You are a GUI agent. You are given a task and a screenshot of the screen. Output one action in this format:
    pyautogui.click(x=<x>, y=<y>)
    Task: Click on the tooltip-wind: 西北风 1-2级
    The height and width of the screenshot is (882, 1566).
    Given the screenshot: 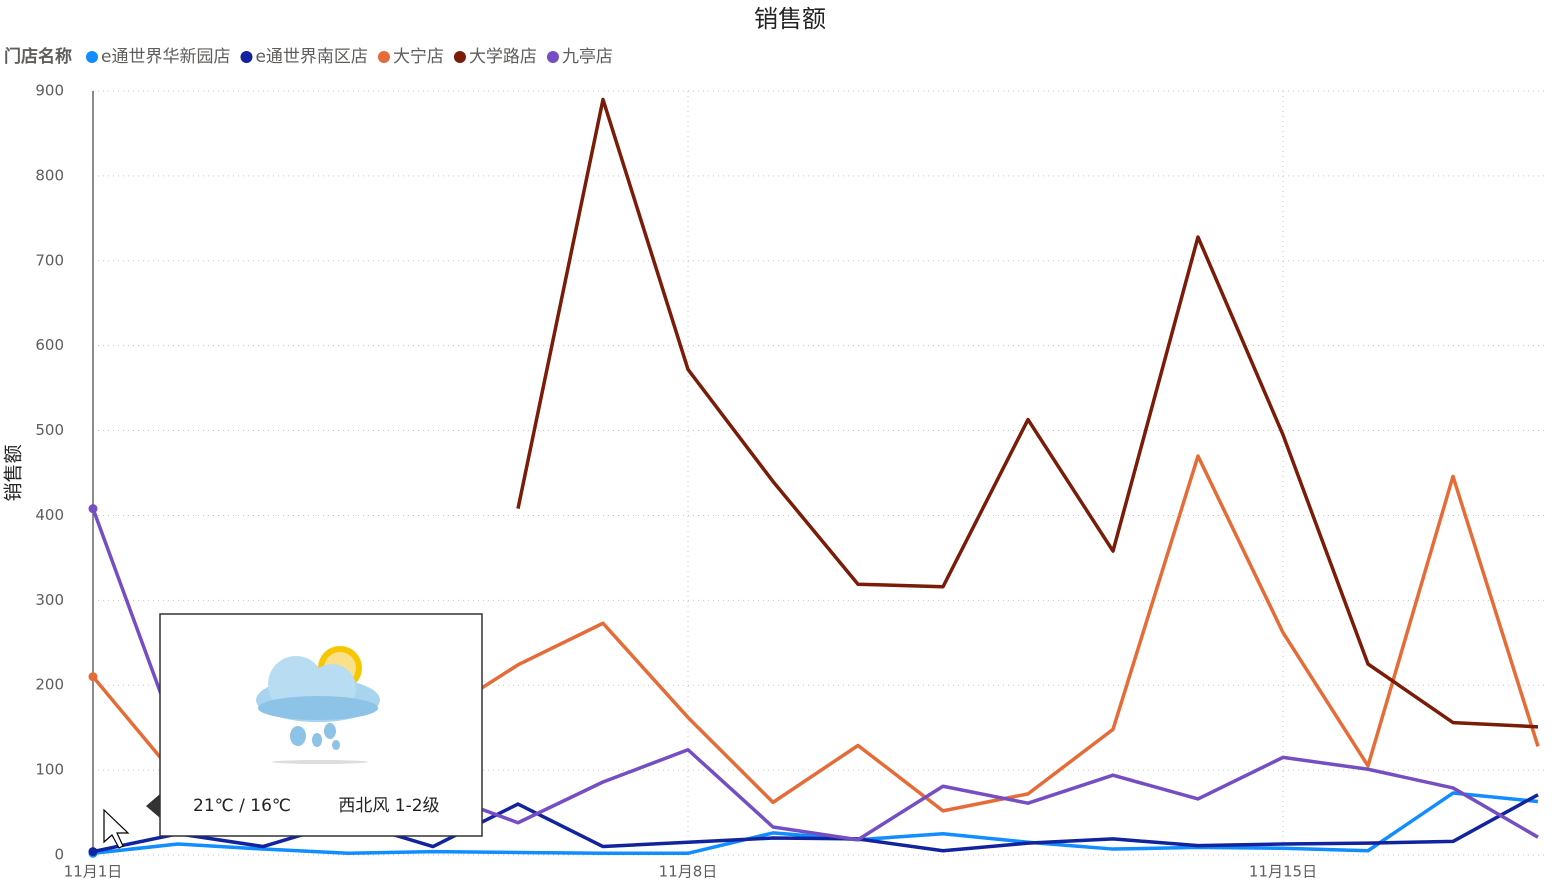 What is the action you would take?
    pyautogui.click(x=388, y=806)
    